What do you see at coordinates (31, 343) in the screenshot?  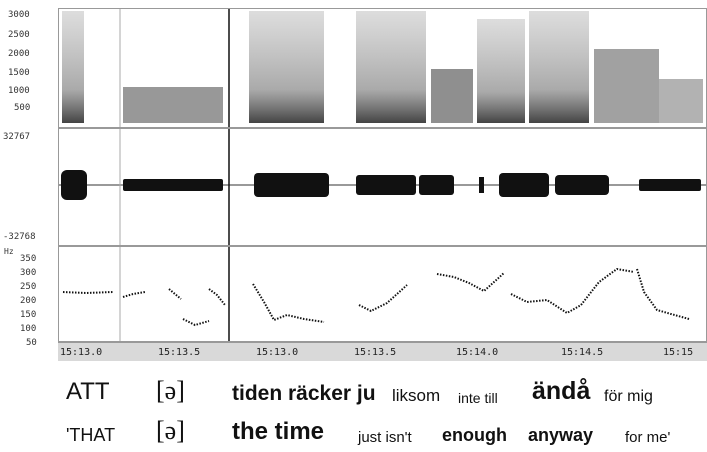 I see `pitch-tick-50: 50` at bounding box center [31, 343].